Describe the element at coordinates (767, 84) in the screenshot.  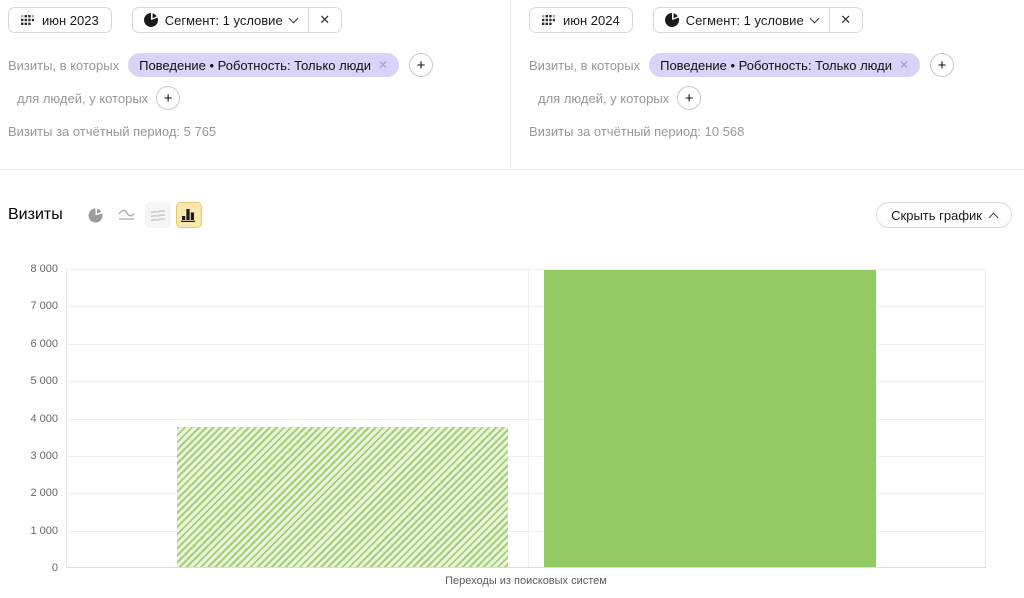
I see `segment-panel-b: июн 2024 Сегмент: 1 условие ✕ Визиты` at that location.